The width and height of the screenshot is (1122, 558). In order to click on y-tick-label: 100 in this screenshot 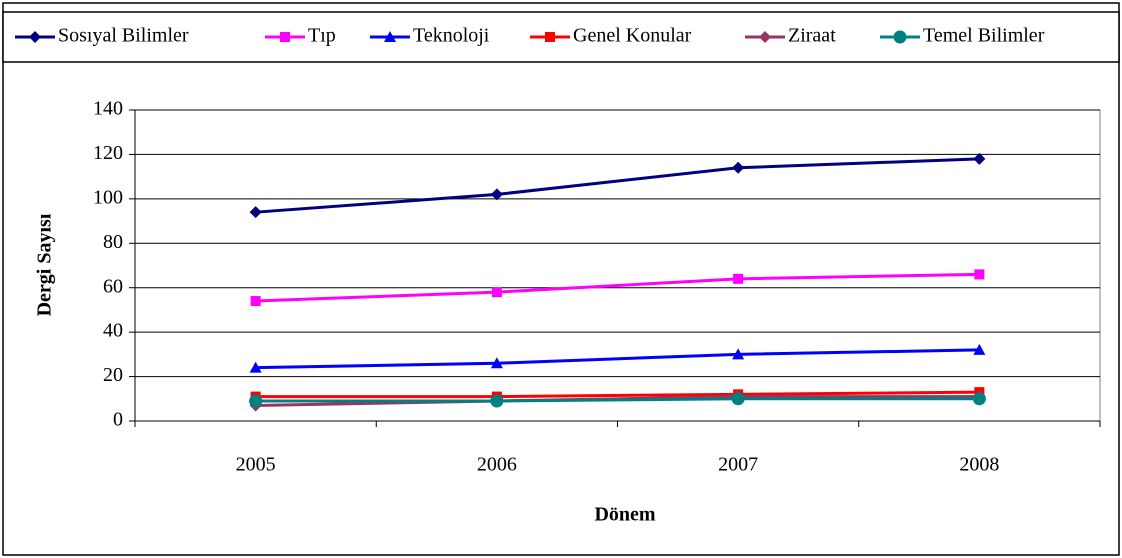, I will do `click(108, 197)`.